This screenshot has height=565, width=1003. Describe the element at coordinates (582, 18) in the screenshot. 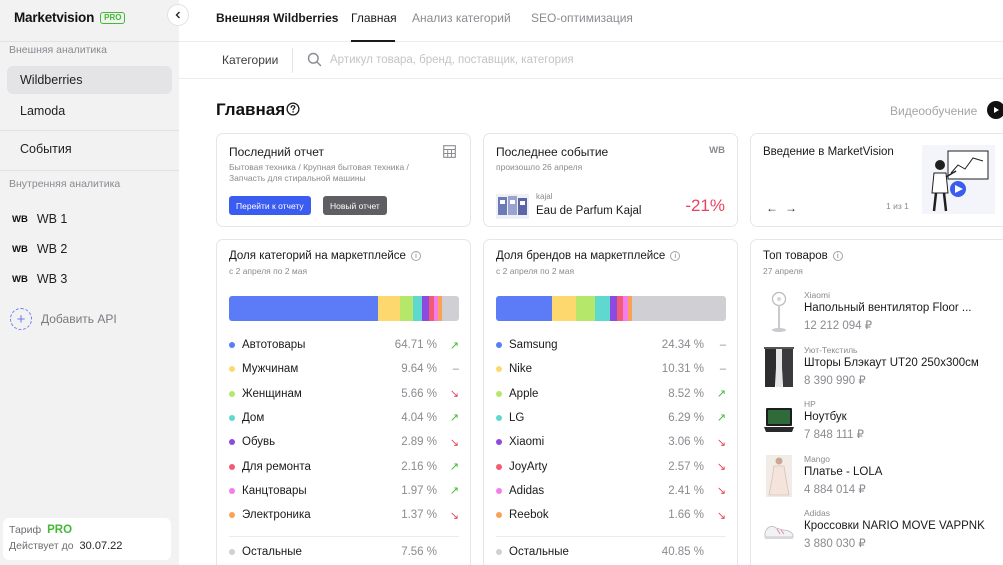

I see `tab-seo: SEO-оптимизация` at that location.